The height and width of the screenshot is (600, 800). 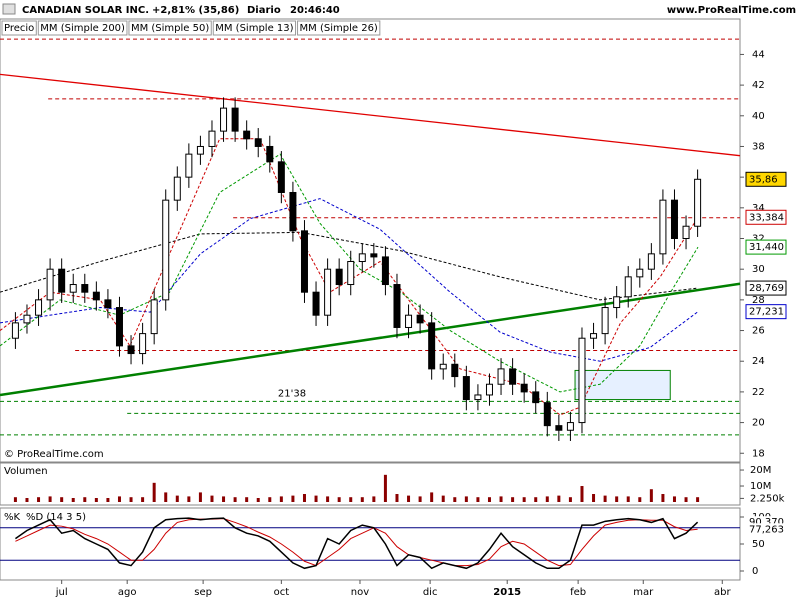 I want to click on legend-entry: MM (Simple 26), so click(x=339, y=28).